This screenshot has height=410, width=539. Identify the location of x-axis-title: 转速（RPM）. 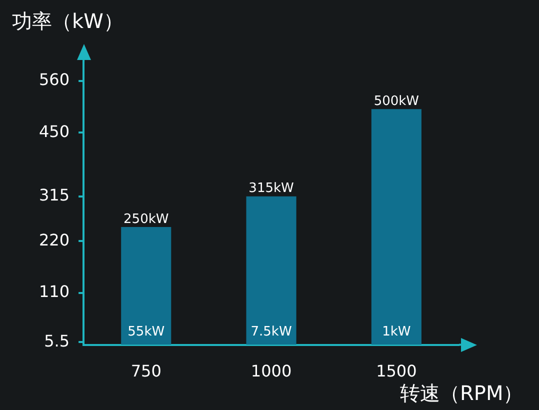
(462, 393).